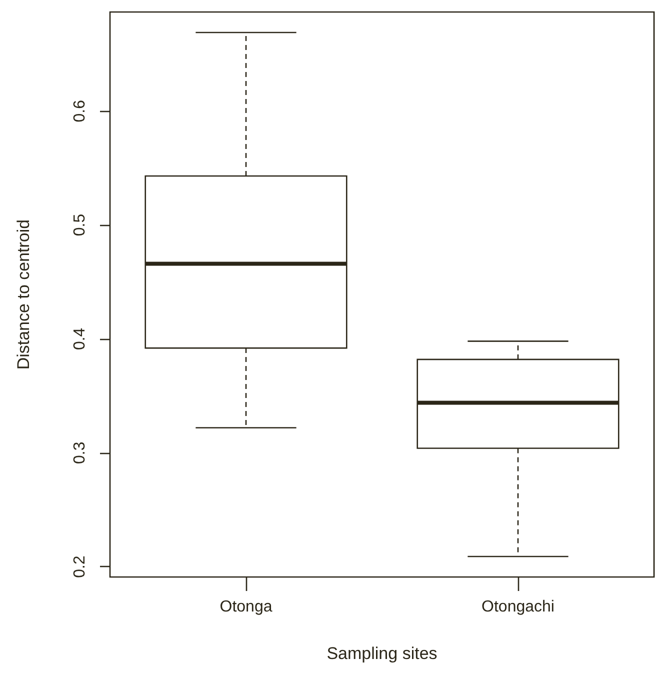 The image size is (655, 692). Describe the element at coordinates (23, 294) in the screenshot. I see `y-axis-title: Distance to centroid` at that location.